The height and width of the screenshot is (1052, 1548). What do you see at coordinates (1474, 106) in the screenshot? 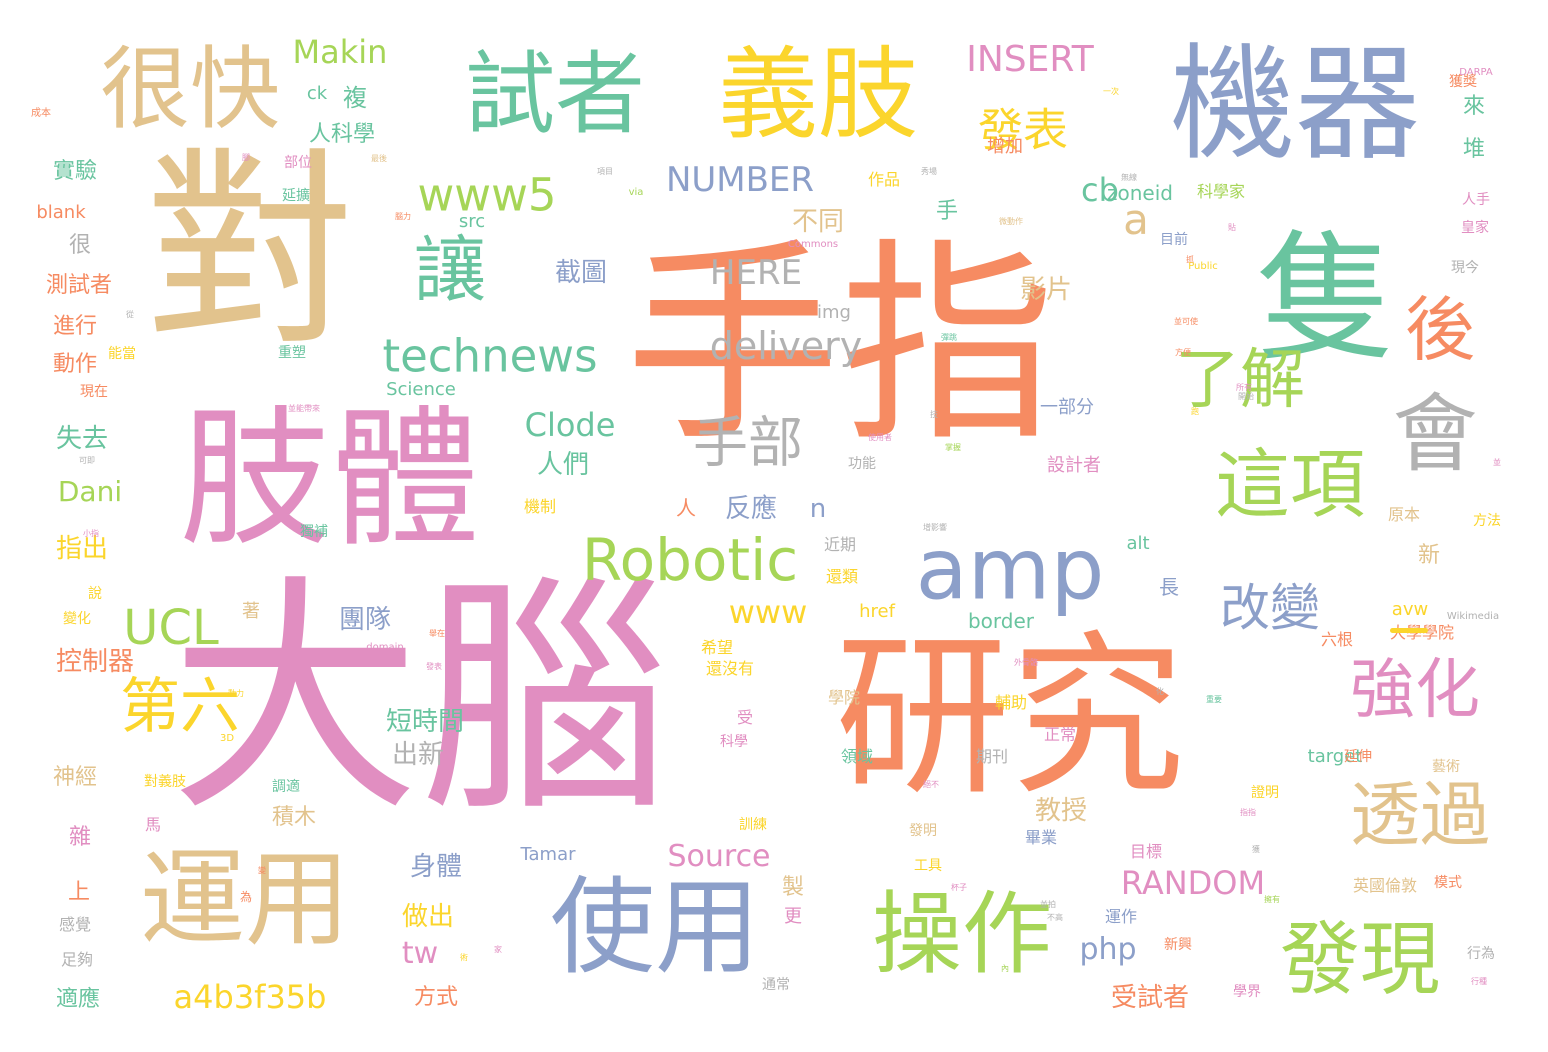
I see `cloud-word: 來` at bounding box center [1474, 106].